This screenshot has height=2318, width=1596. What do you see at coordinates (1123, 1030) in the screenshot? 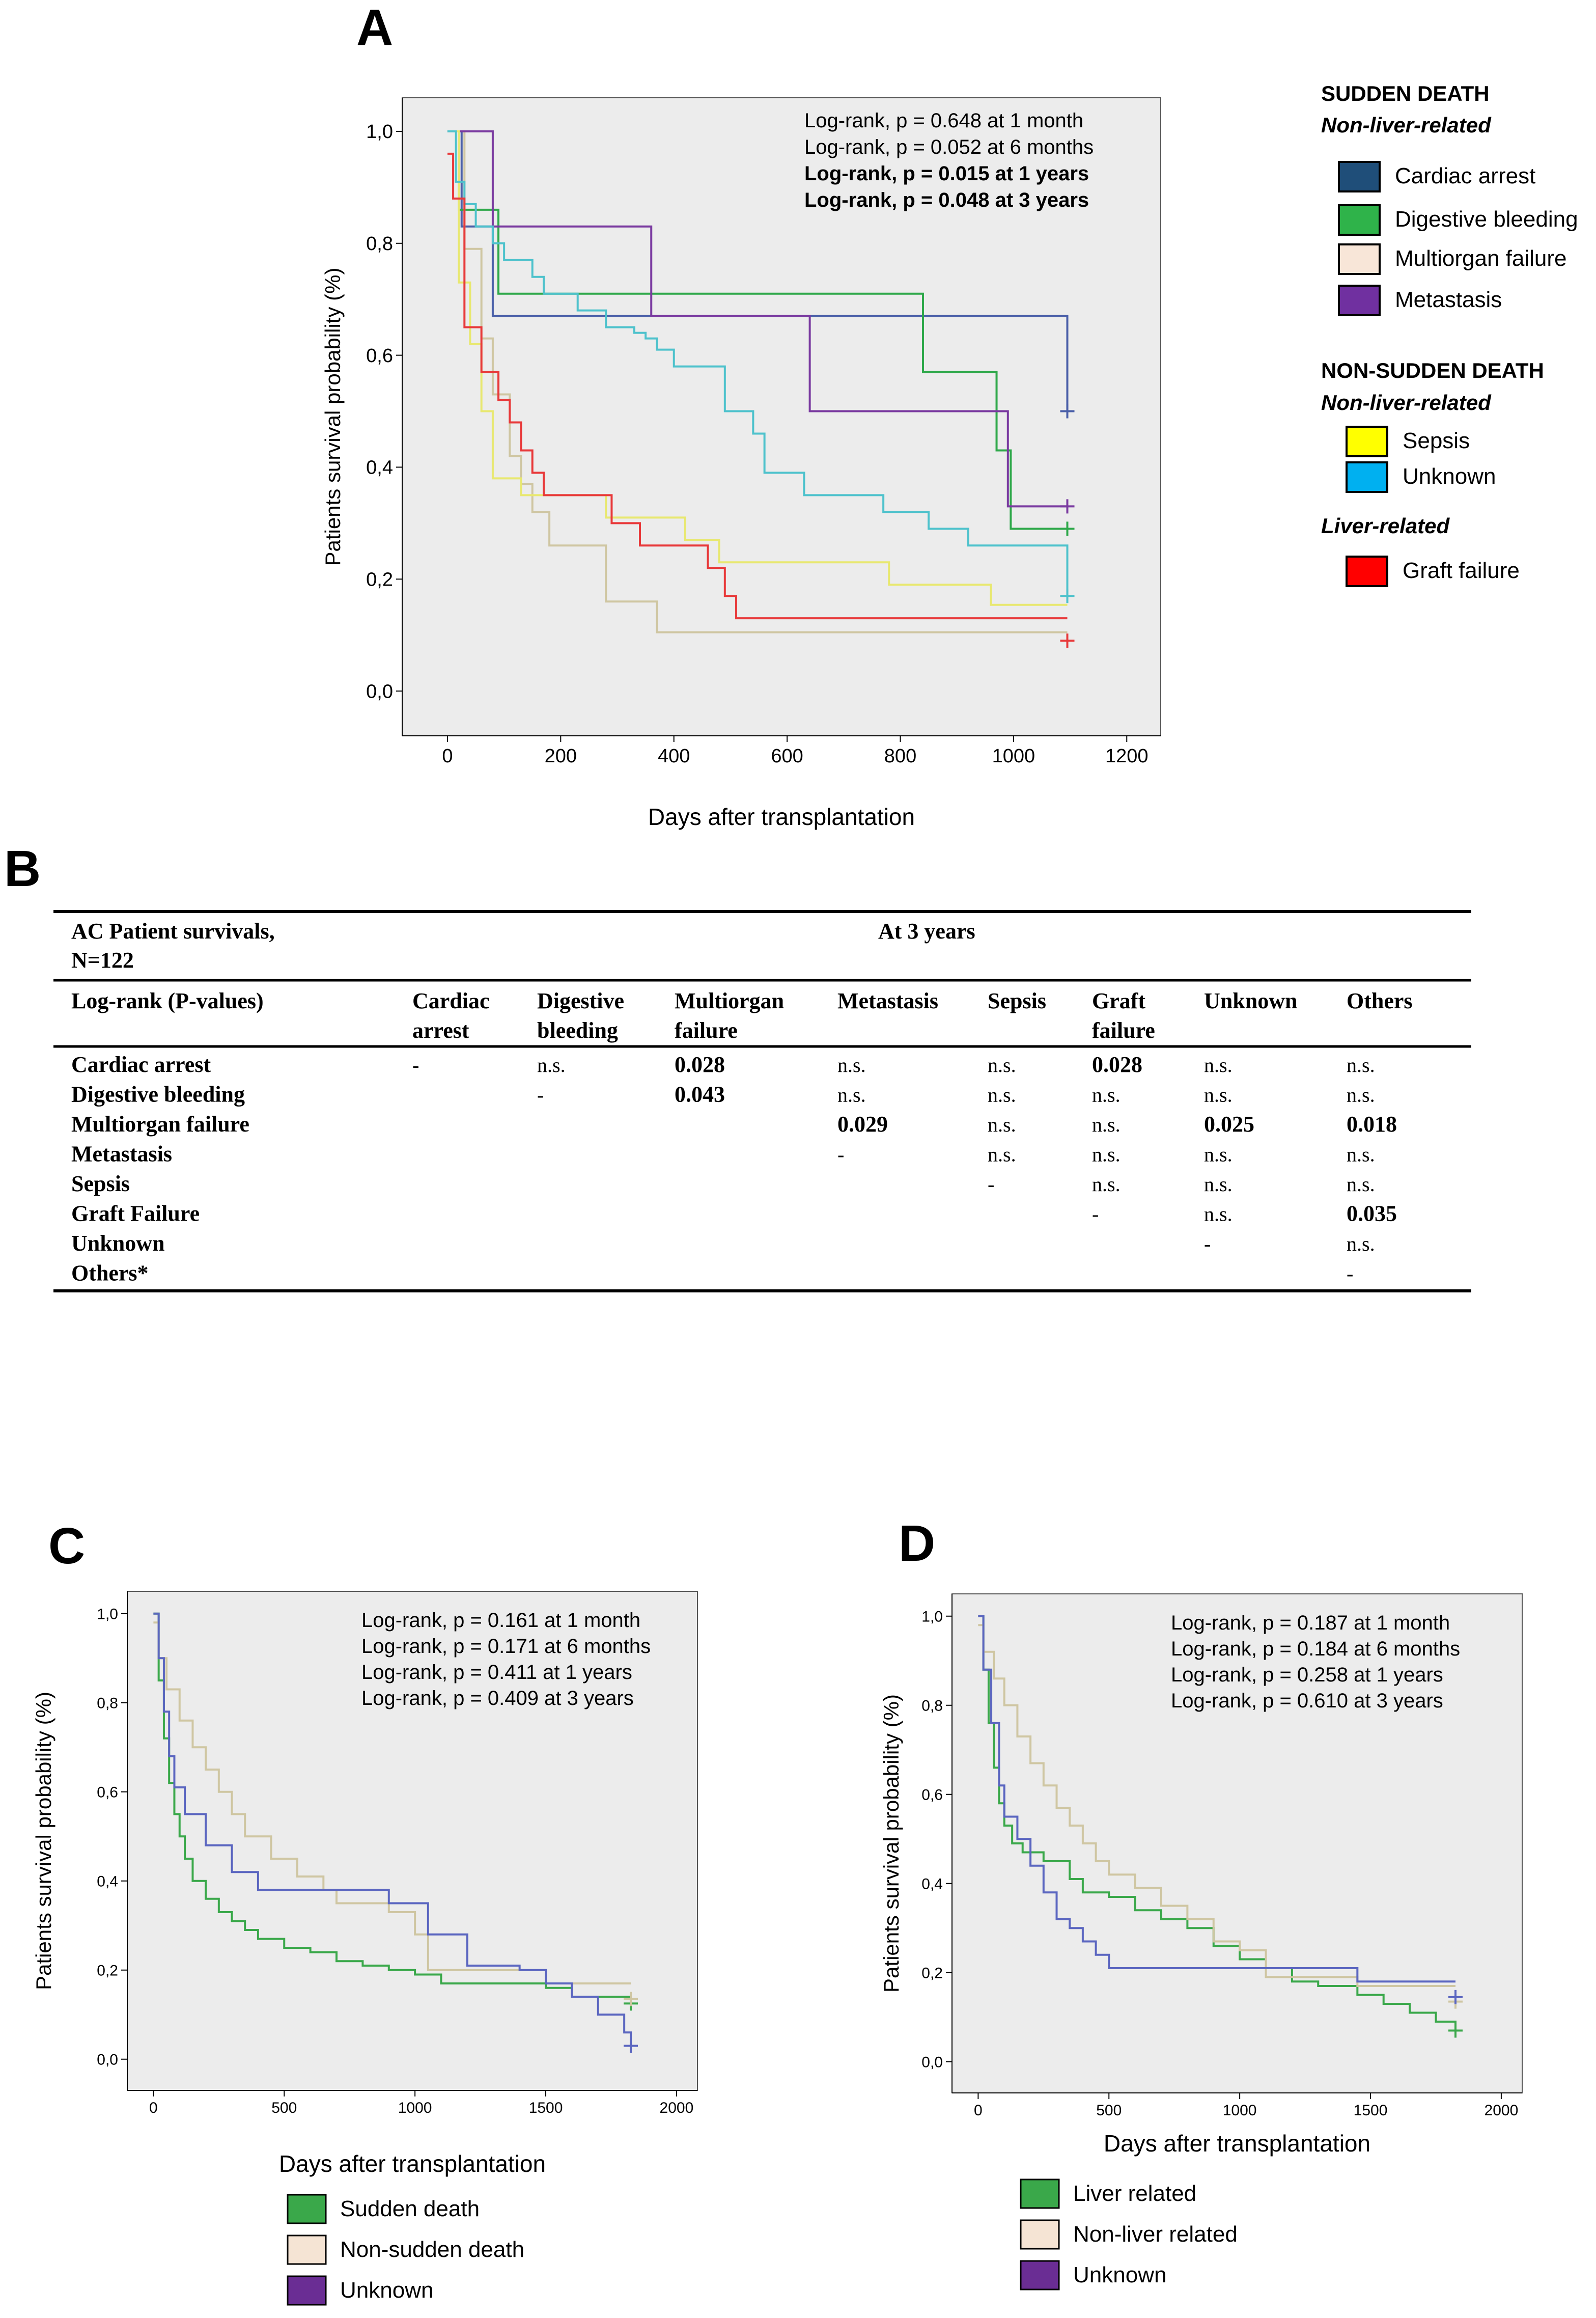
I see `table-column-header: failure` at bounding box center [1123, 1030].